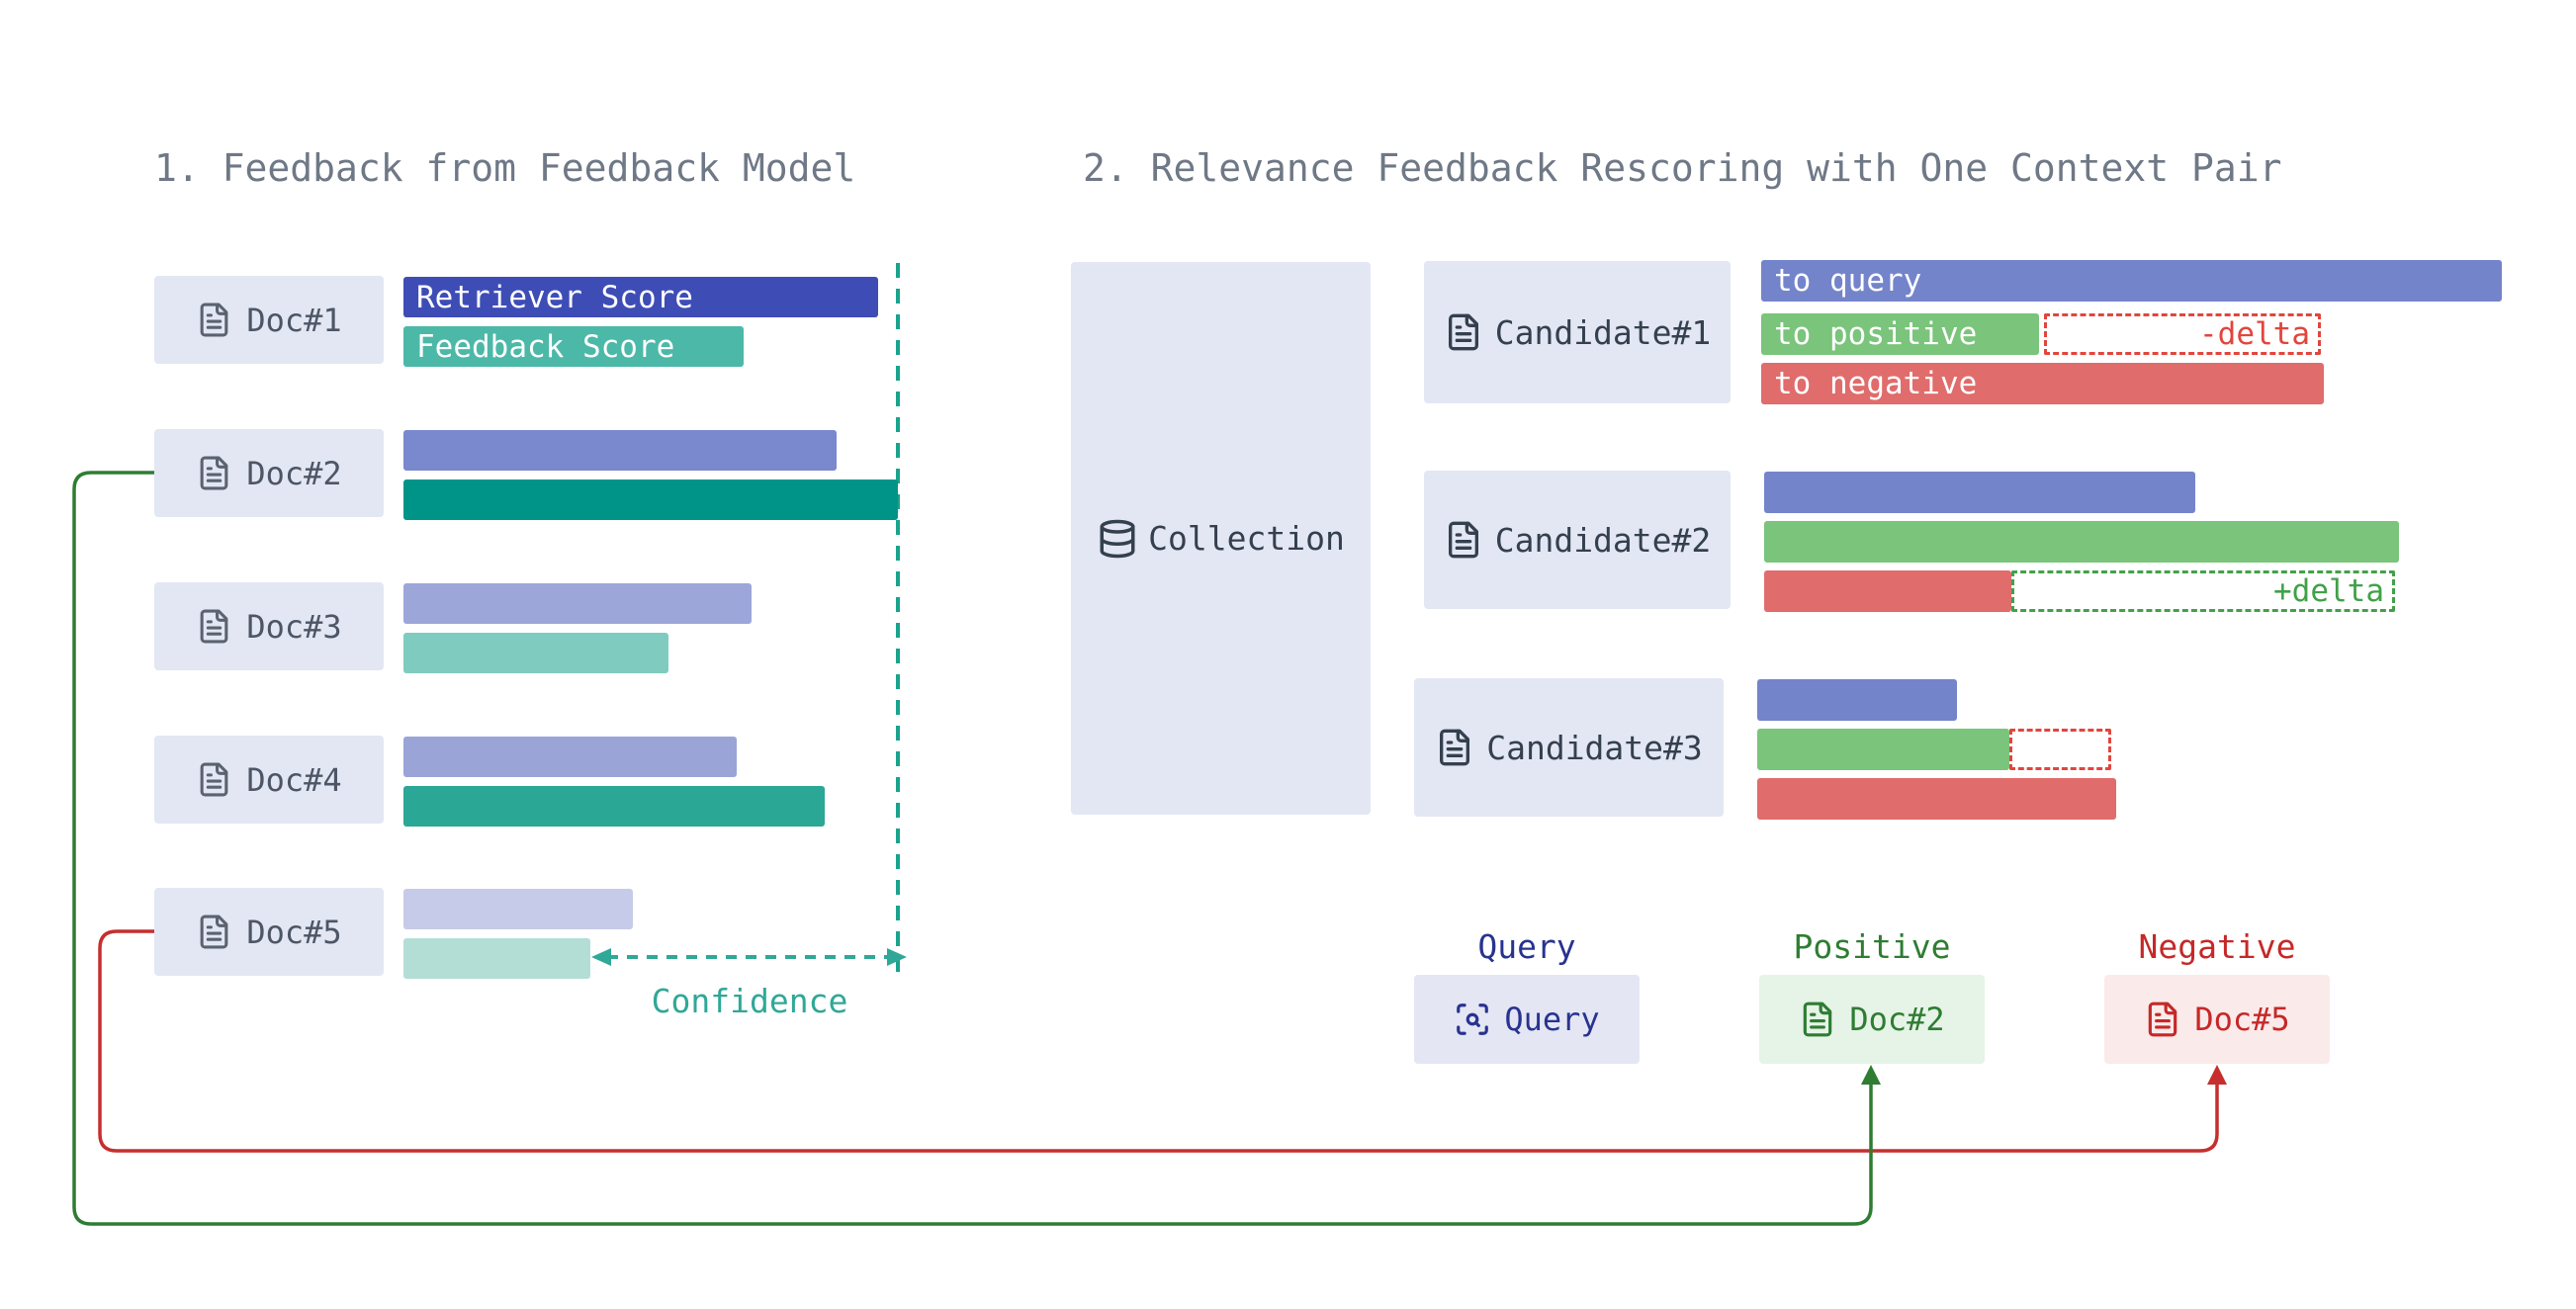 This screenshot has height=1309, width=2576. Describe the element at coordinates (1158, 1041) in the screenshot. I see `negative-doc5-connector` at that location.